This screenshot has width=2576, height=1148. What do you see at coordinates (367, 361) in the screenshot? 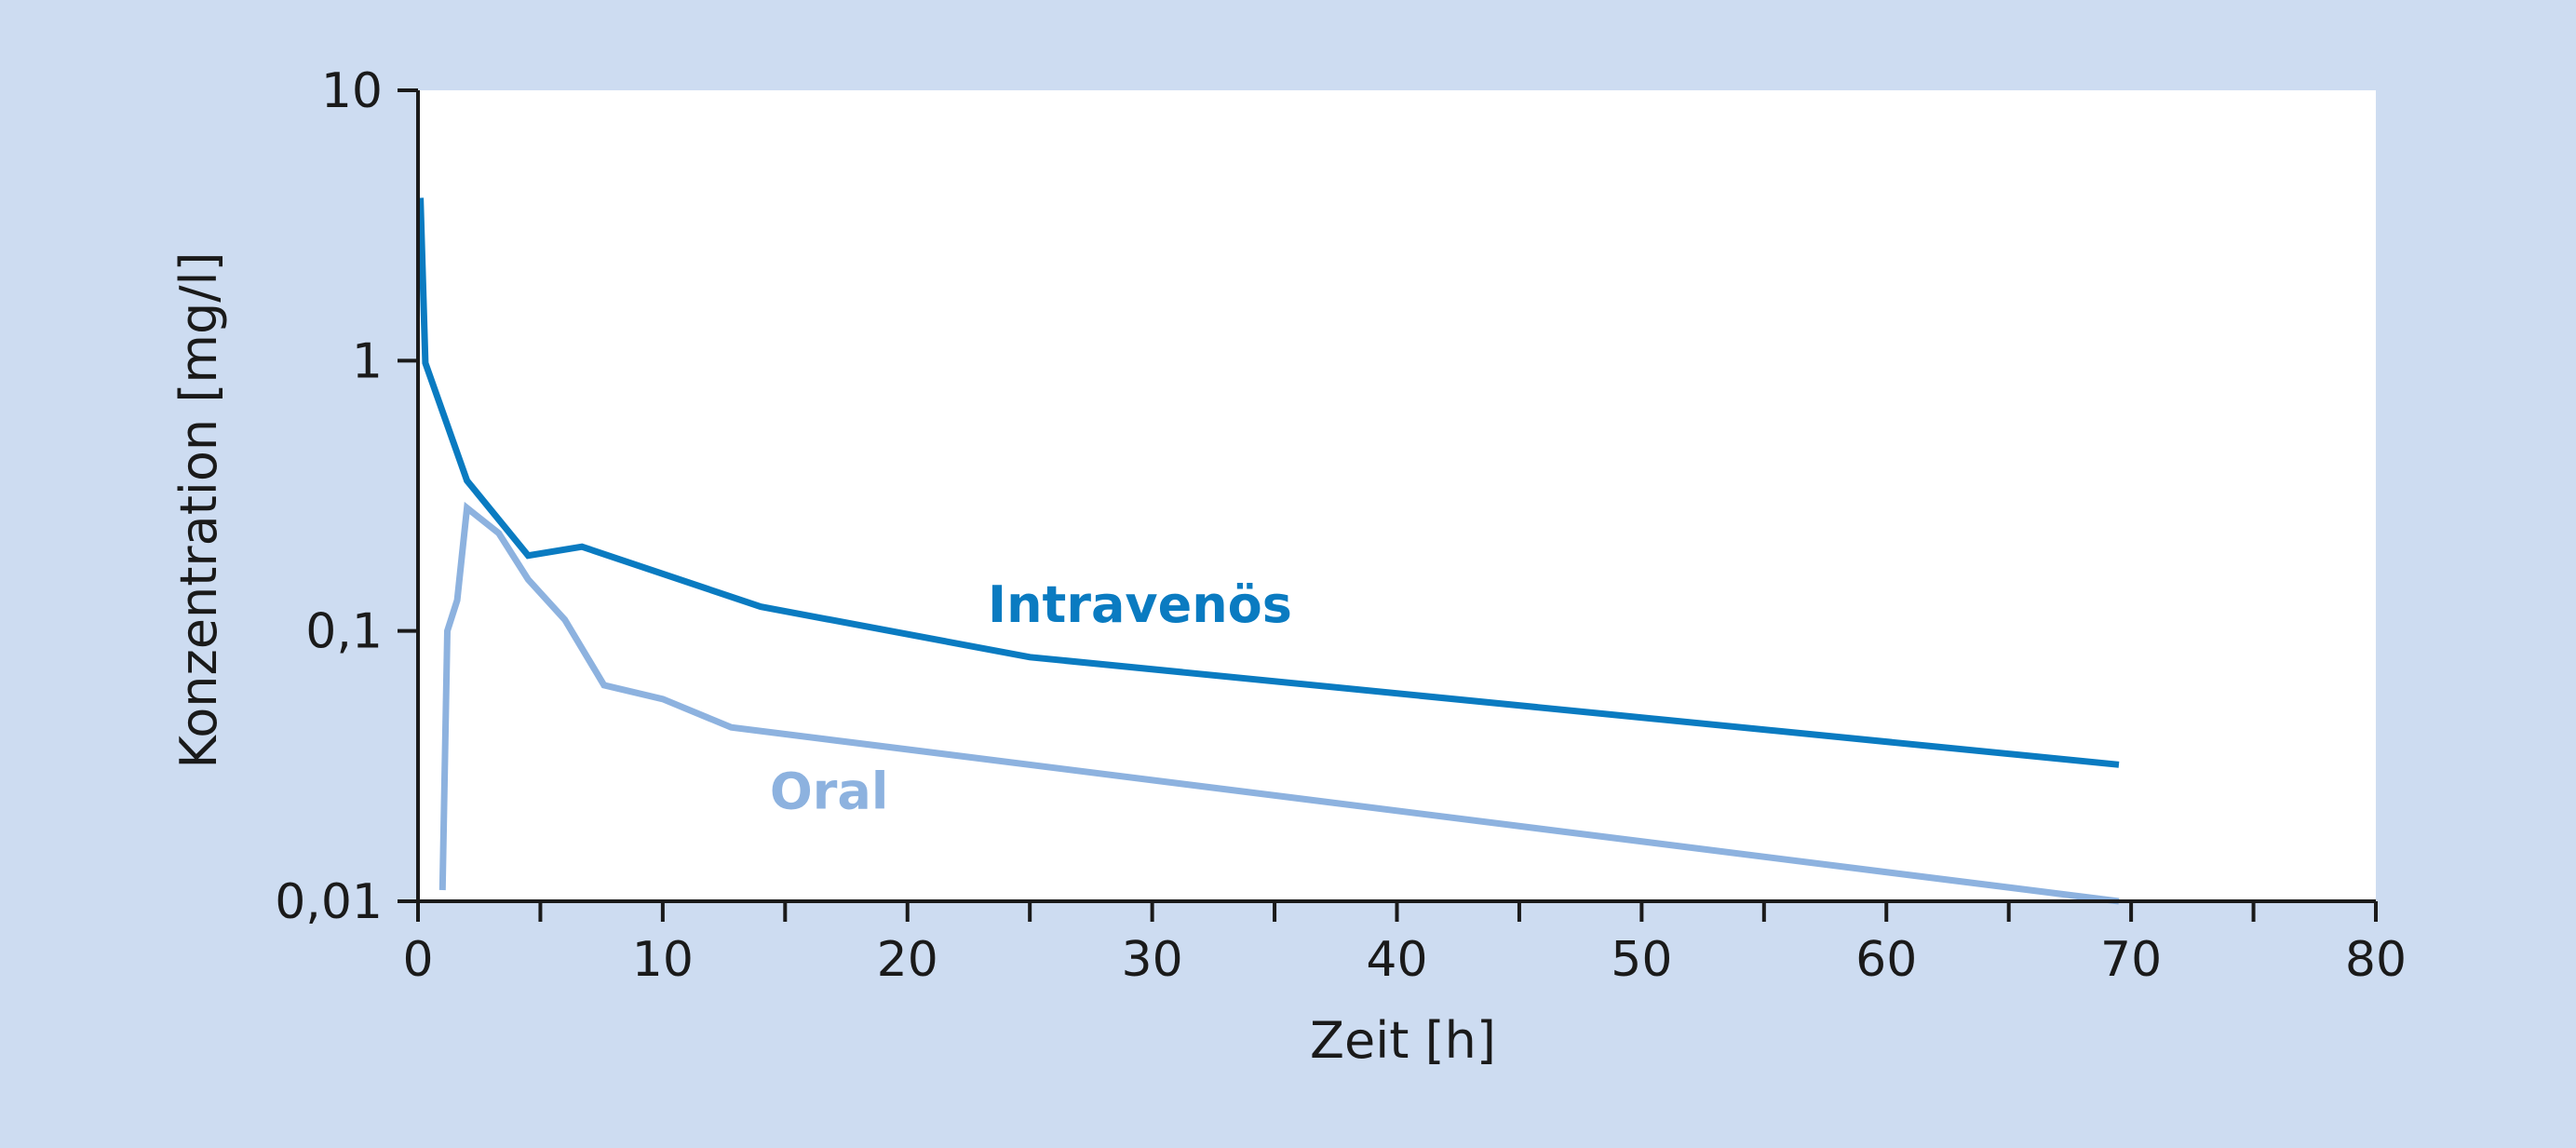
I see `y-tick-label: 1` at bounding box center [367, 361].